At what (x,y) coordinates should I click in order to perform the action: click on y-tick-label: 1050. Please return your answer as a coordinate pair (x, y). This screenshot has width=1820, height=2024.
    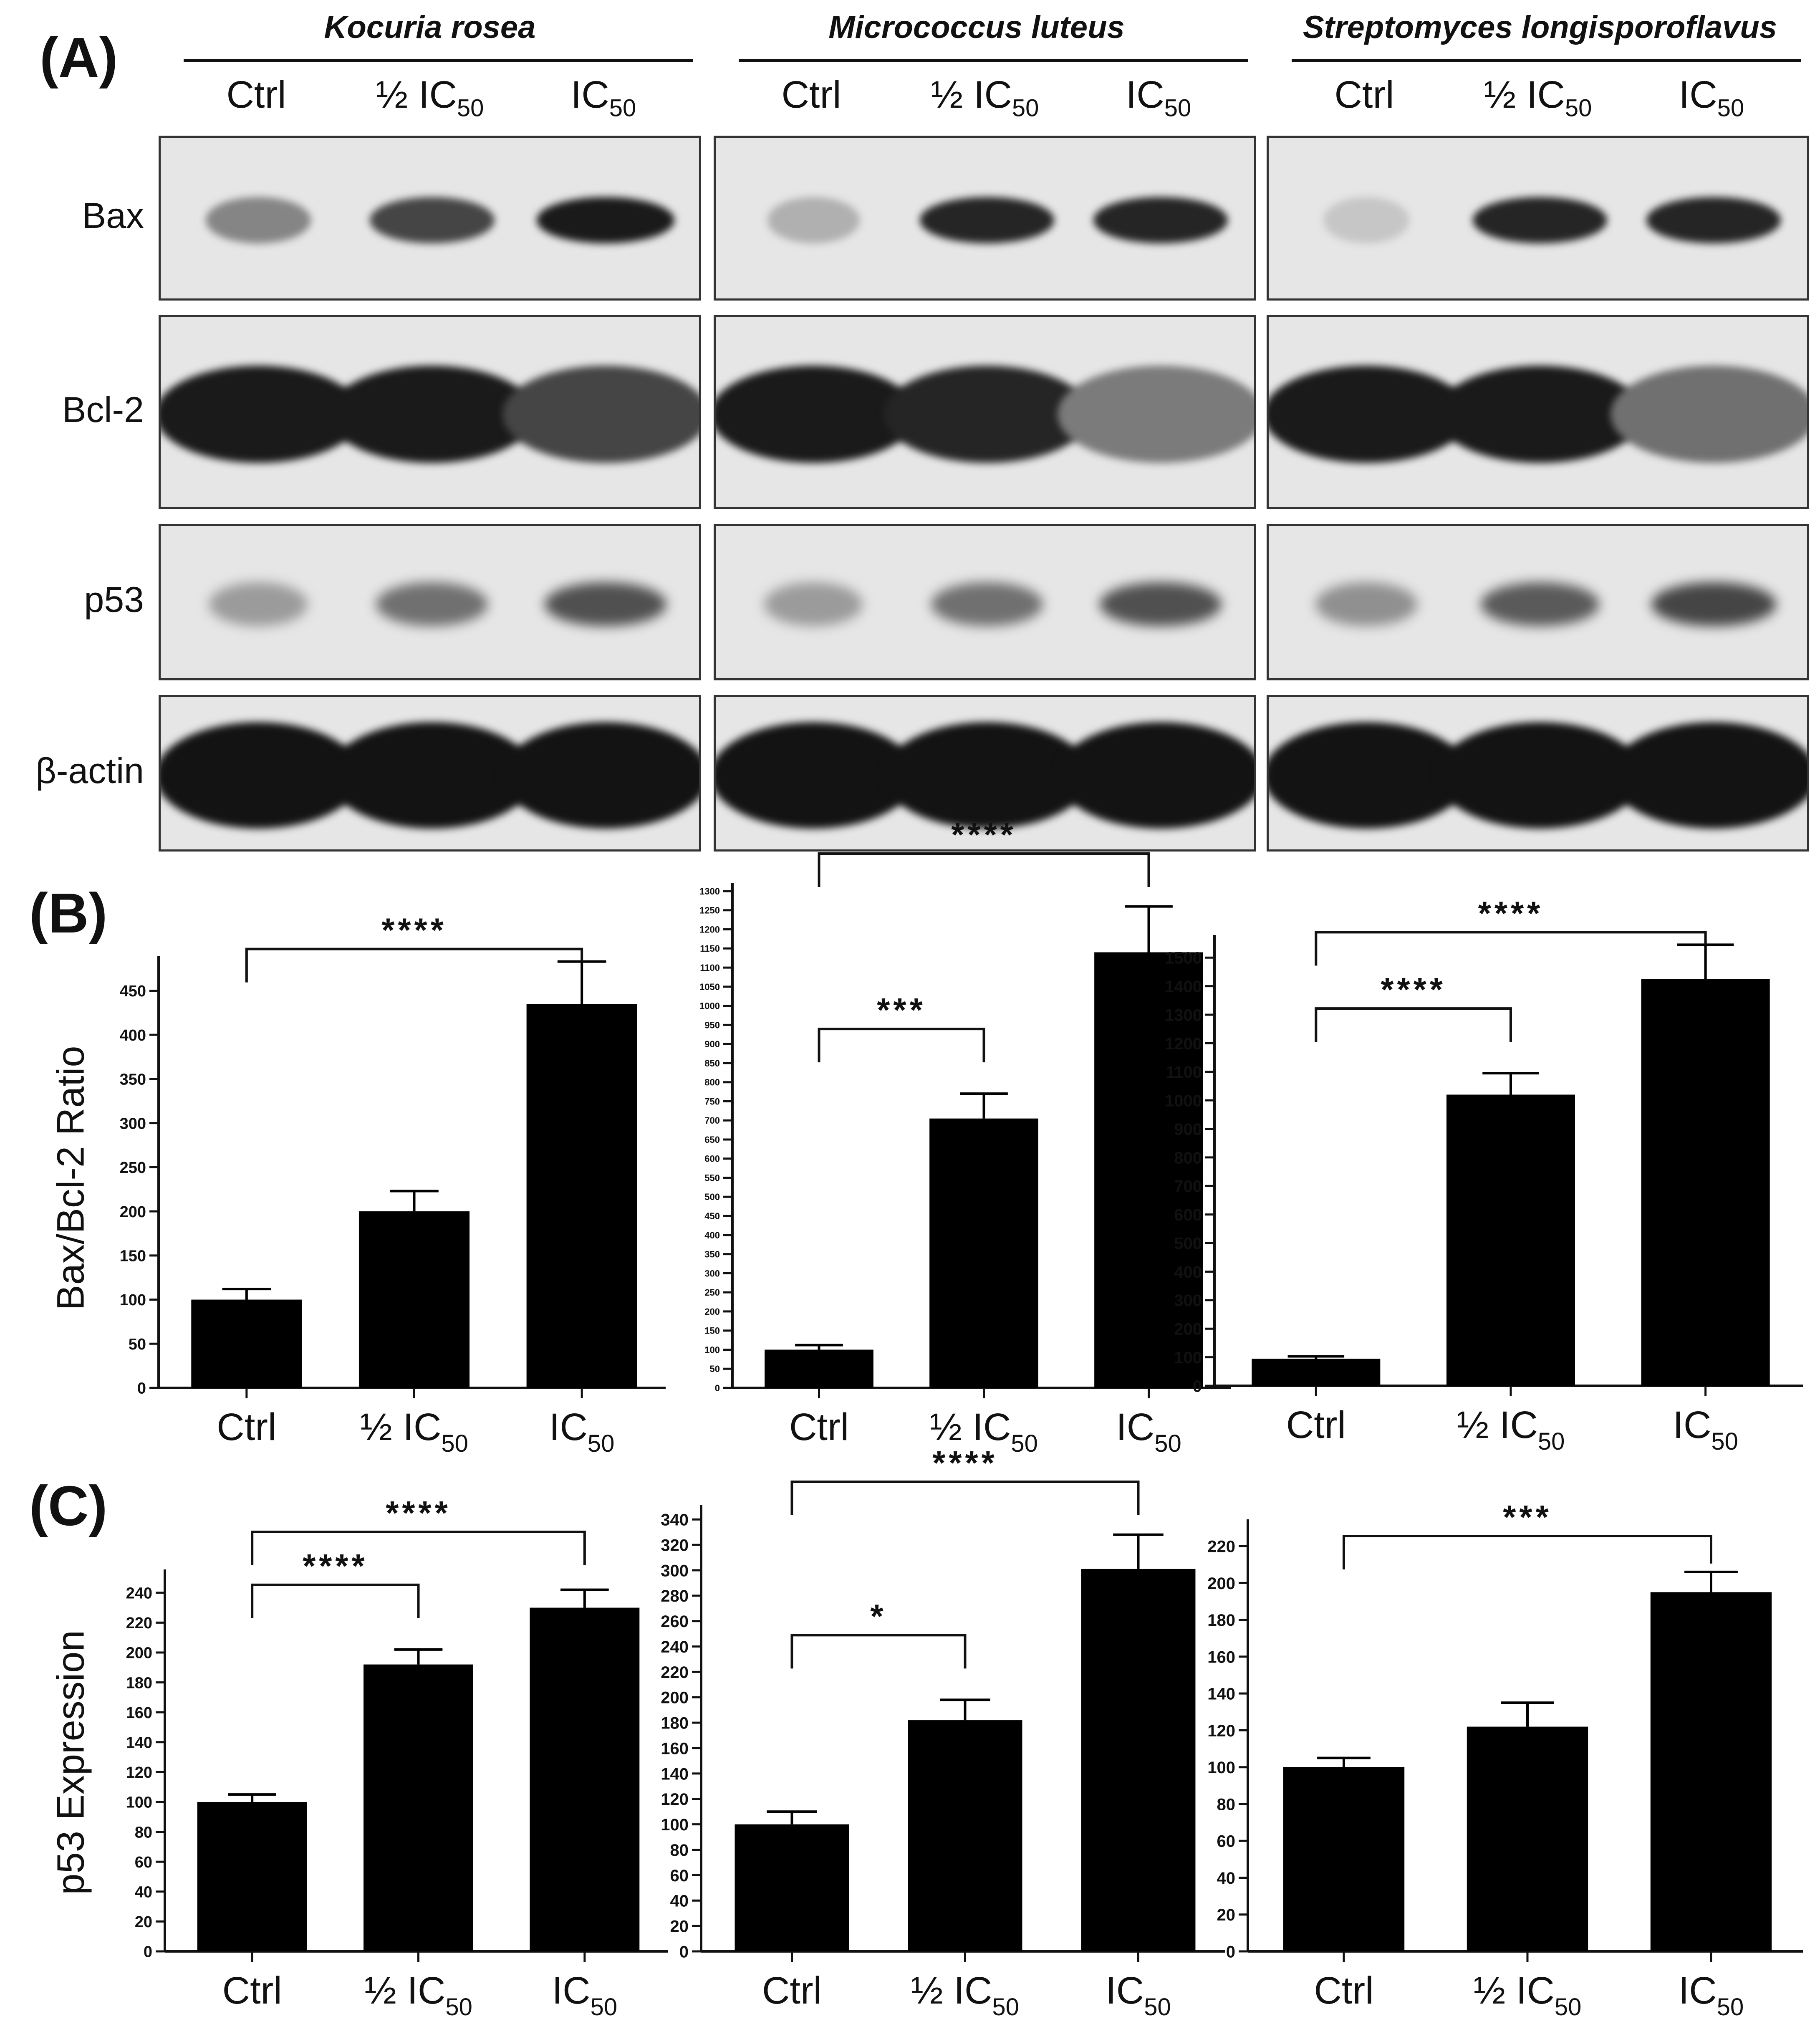
    Looking at the image, I should click on (709, 987).